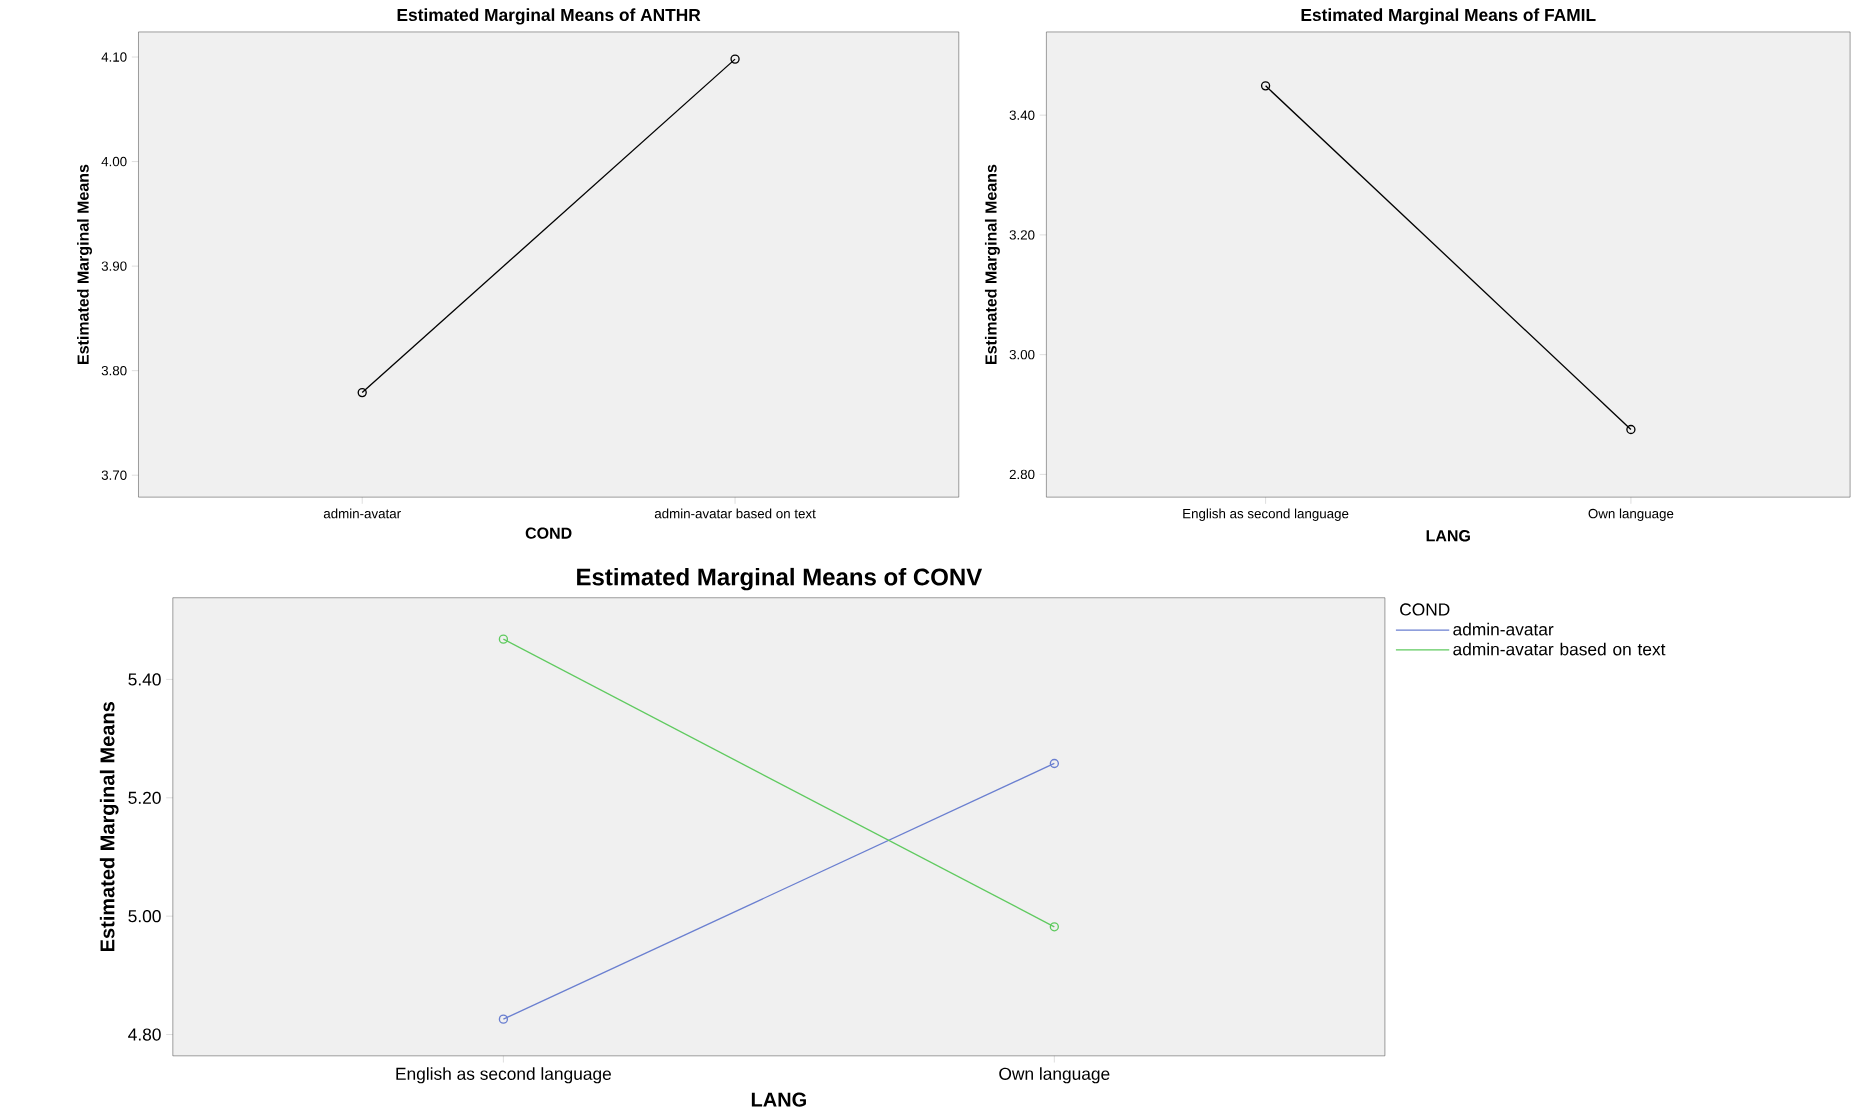 This screenshot has height=1111, width=1856. What do you see at coordinates (1425, 609) in the screenshot?
I see `legend-title: COND` at bounding box center [1425, 609].